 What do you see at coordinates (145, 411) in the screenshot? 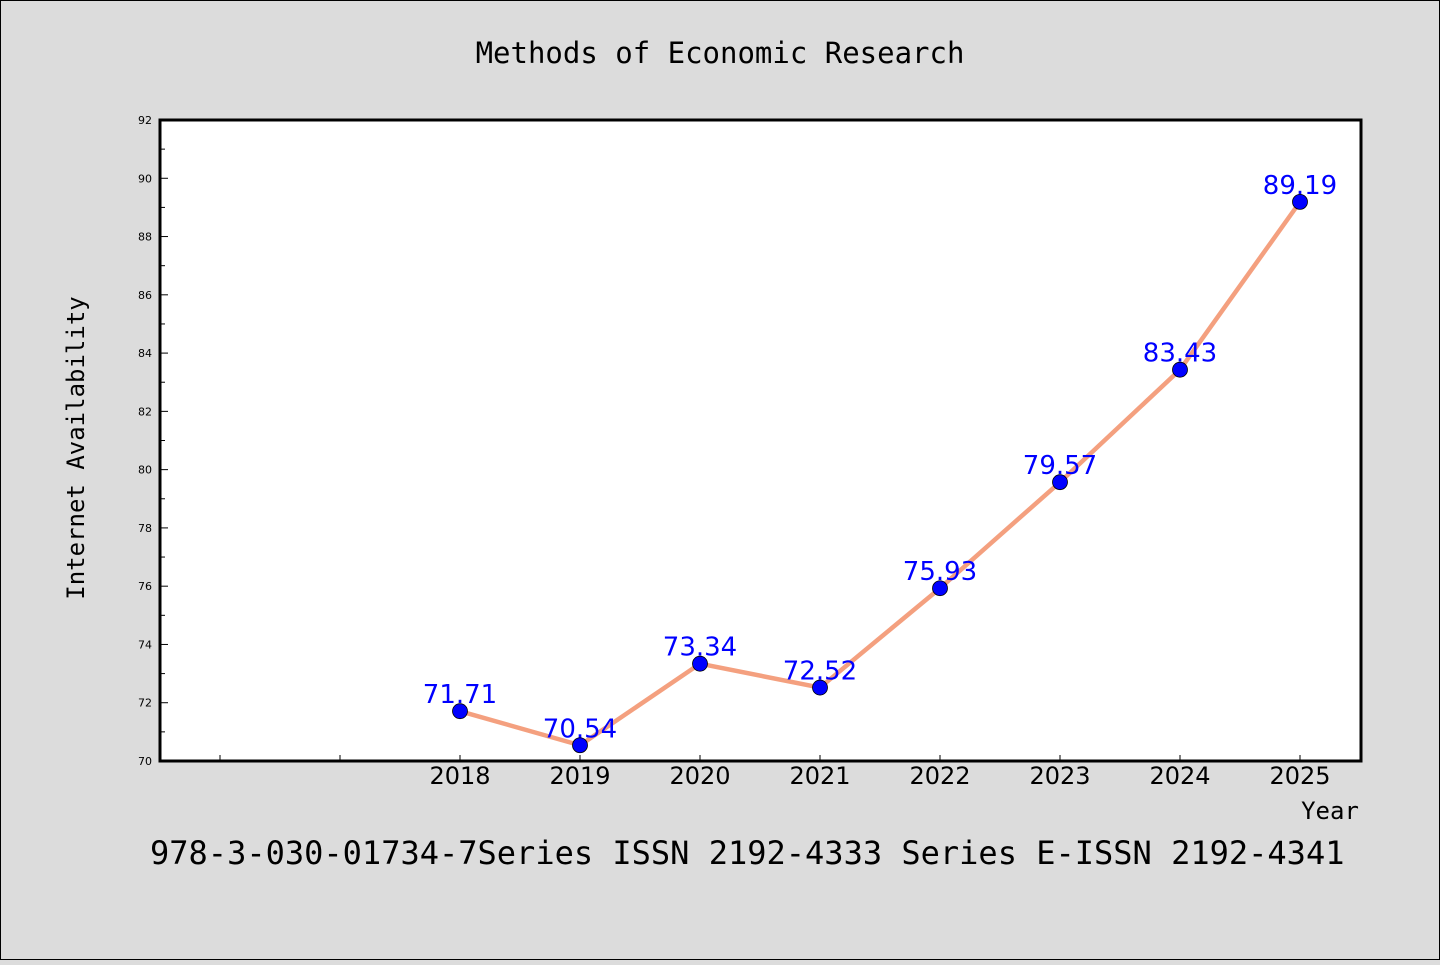
I see `y-tick-label: 82` at bounding box center [145, 411].